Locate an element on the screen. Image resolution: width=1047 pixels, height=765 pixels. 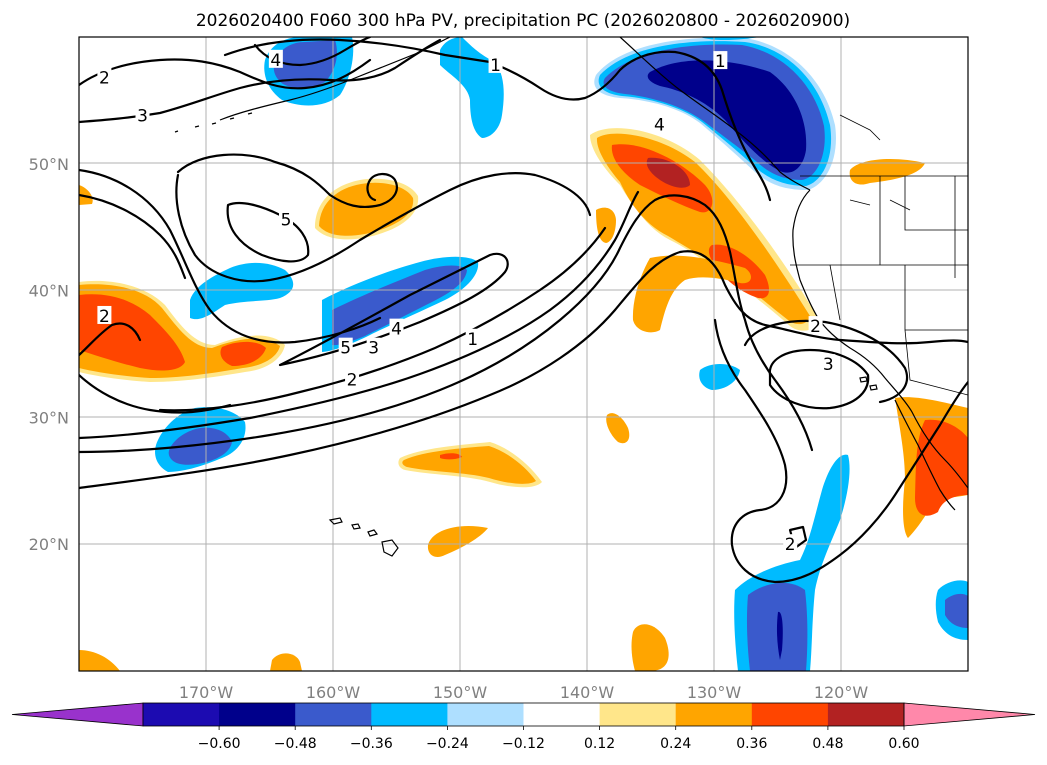
political-borders is located at coordinates (879, 255).